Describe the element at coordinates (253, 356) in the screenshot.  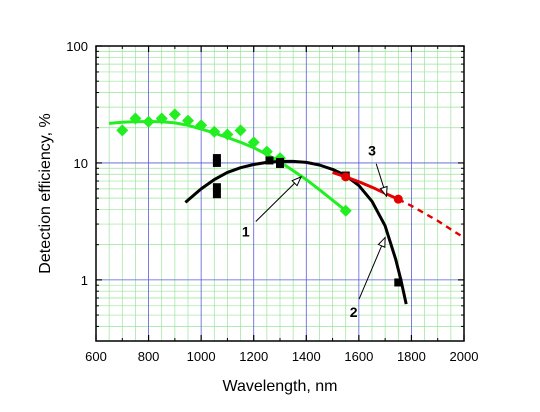
I see `x-tick-label: 1200` at that location.